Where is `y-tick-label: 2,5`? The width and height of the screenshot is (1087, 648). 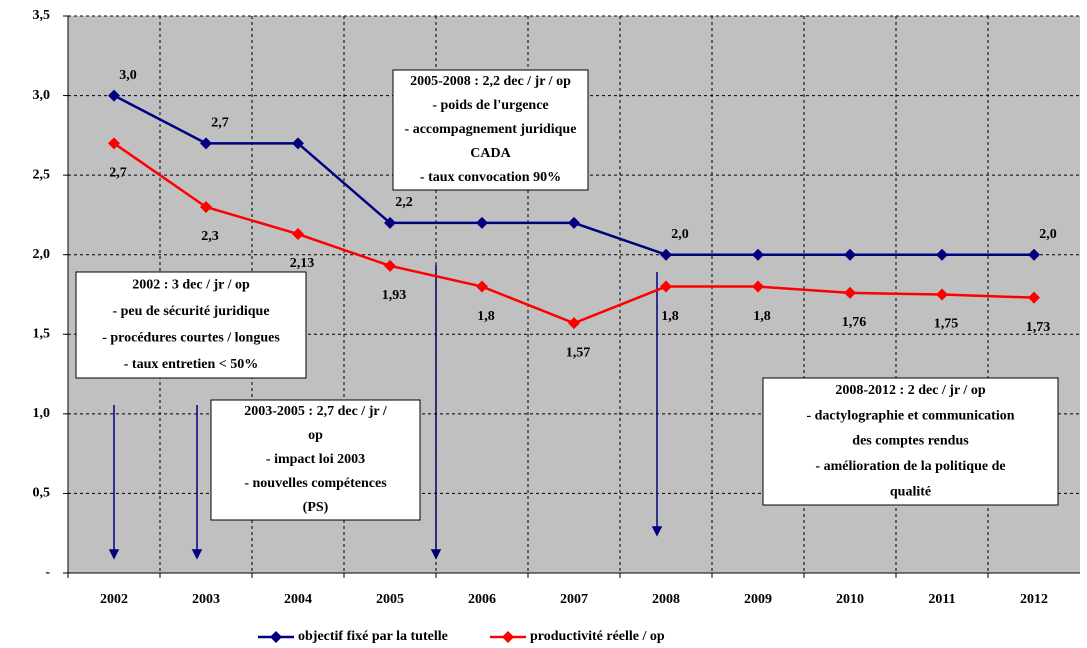
y-tick-label: 2,5 is located at coordinates (42, 174).